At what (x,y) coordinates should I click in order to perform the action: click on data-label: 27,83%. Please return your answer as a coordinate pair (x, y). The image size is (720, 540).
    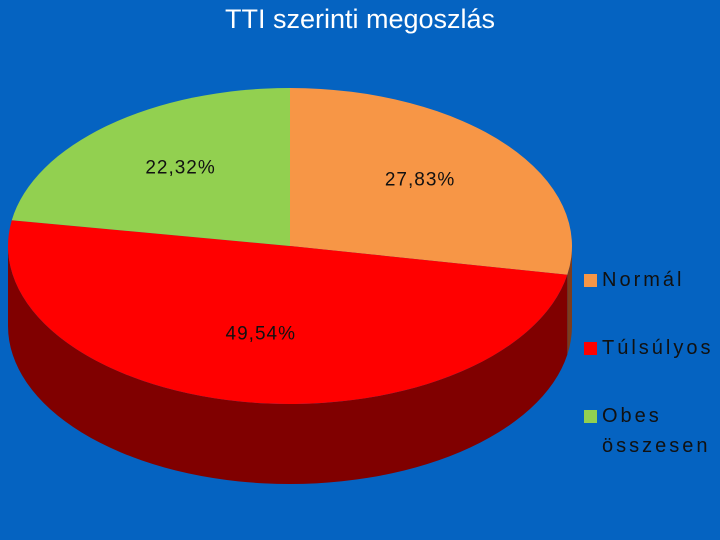
    Looking at the image, I should click on (420, 179).